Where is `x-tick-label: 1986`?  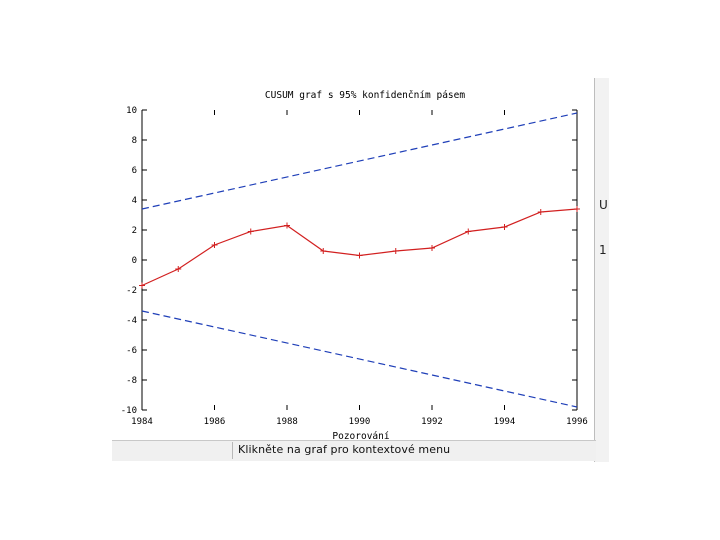 x-tick-label: 1986 is located at coordinates (215, 422).